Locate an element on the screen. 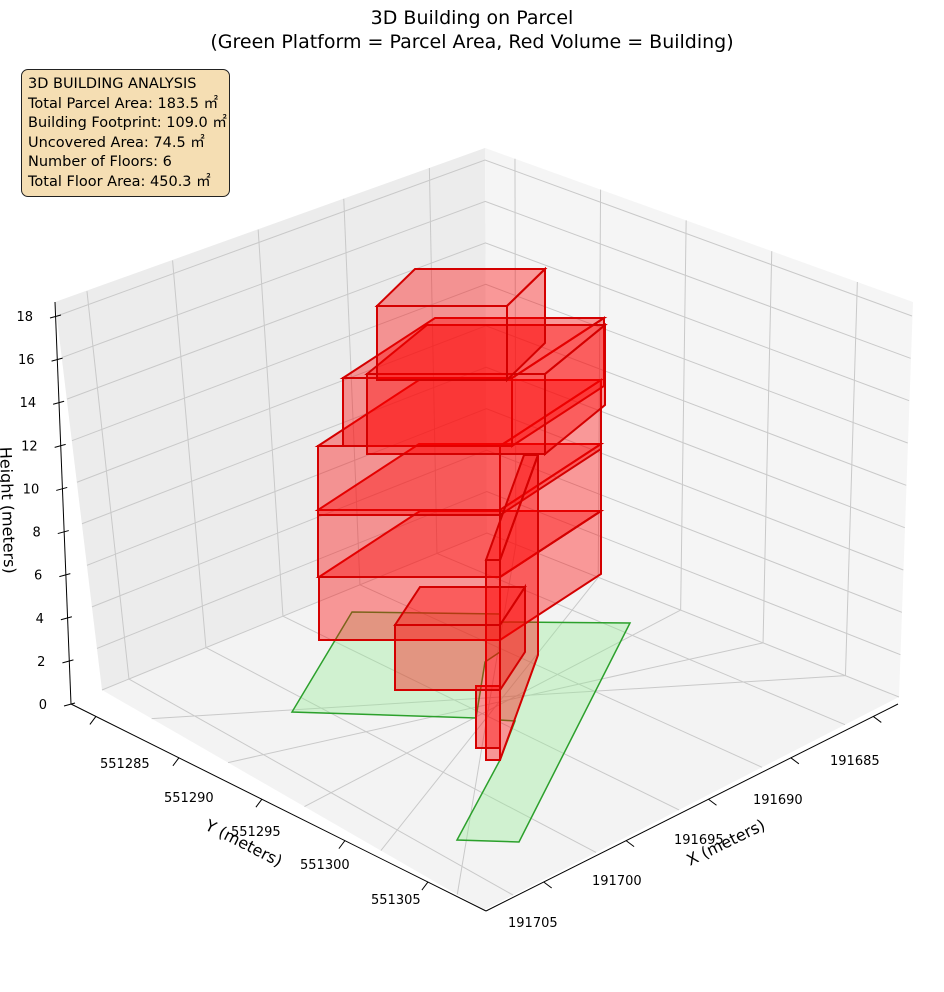 This screenshot has width=944, height=992. z-tick-label: 4 is located at coordinates (40, 619).